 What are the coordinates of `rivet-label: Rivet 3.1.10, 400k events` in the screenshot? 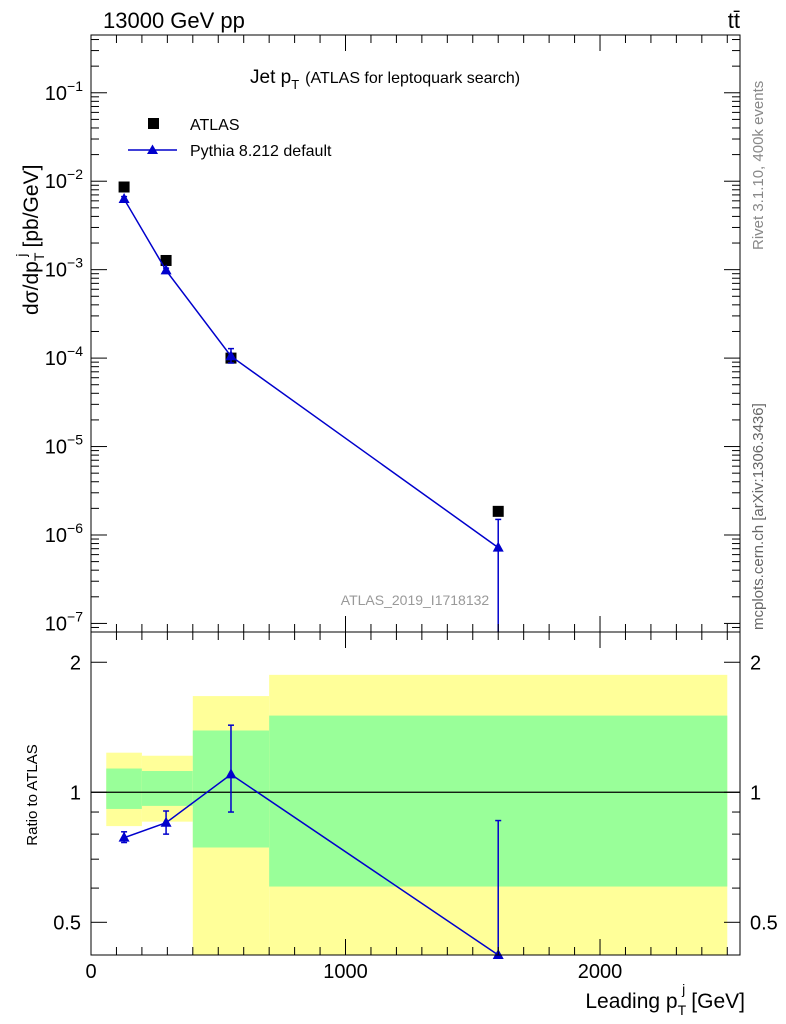 It's located at (758, 165).